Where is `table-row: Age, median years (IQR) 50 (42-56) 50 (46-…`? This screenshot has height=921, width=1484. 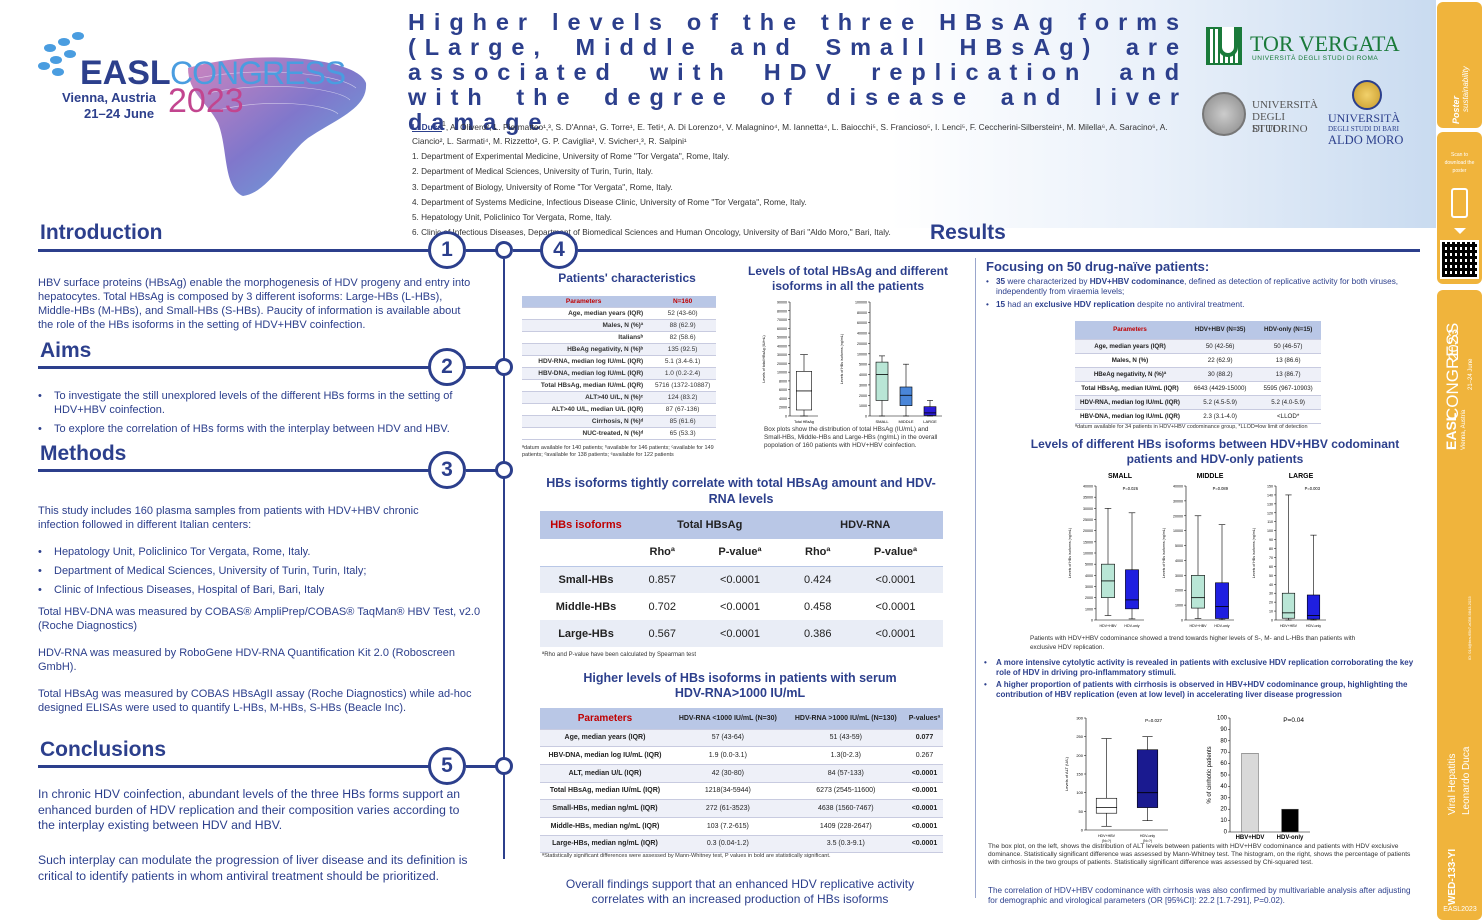 table-row: Age, median years (IQR) 50 (42-56) 50 (46-… is located at coordinates (1198, 346).